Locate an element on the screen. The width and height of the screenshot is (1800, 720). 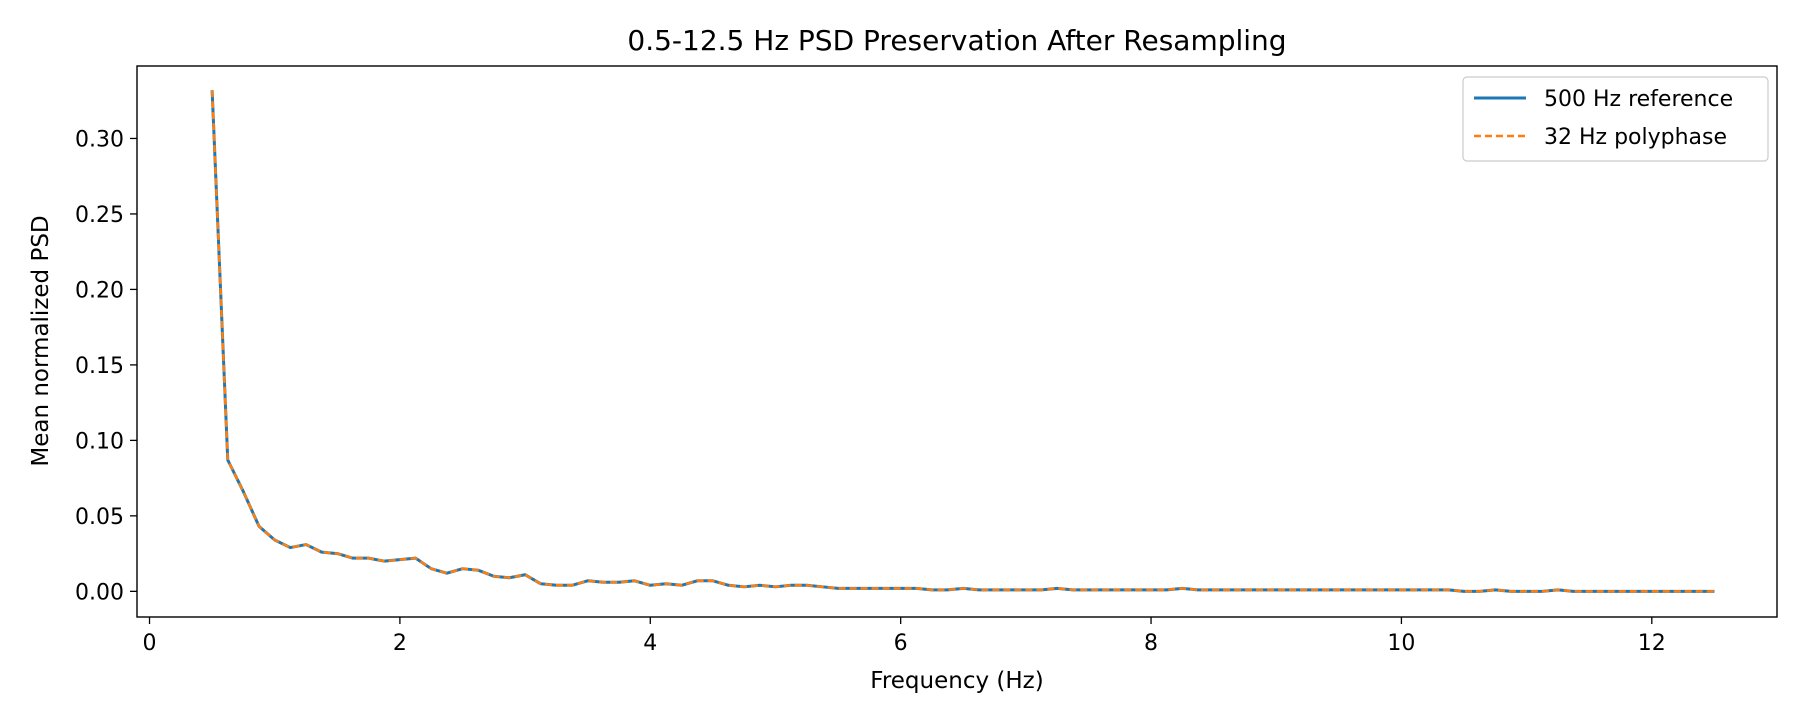
x-tick-label: 10 is located at coordinates (1401, 643).